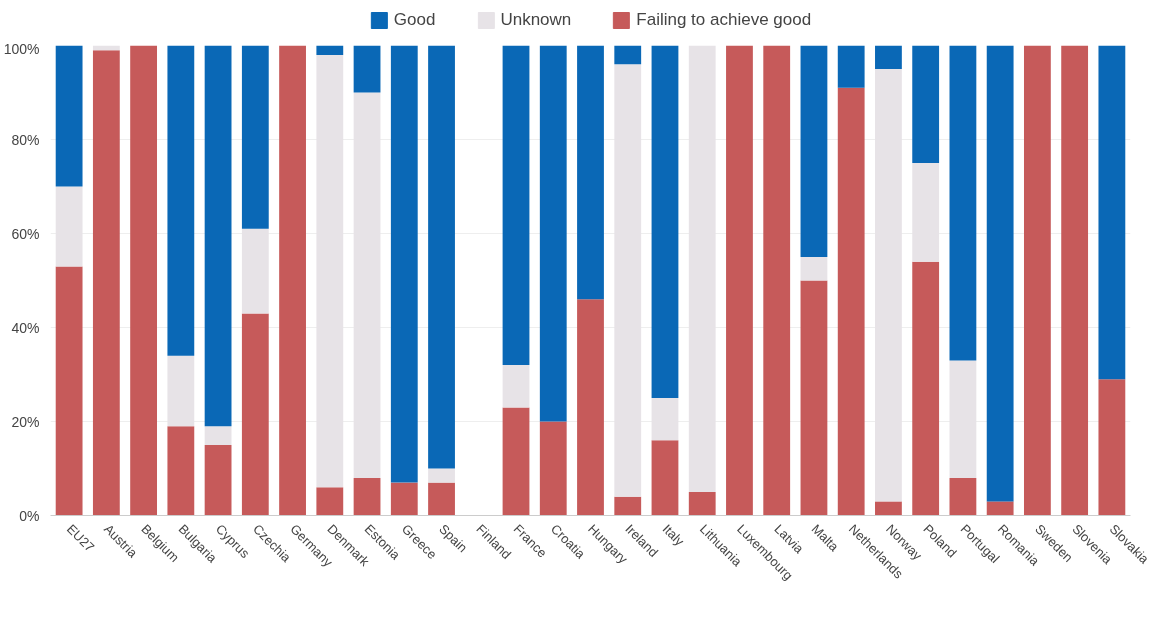 This screenshot has height=644, width=1172. Describe the element at coordinates (724, 20) in the screenshot. I see `legend-label: Failing to achieve good` at that location.